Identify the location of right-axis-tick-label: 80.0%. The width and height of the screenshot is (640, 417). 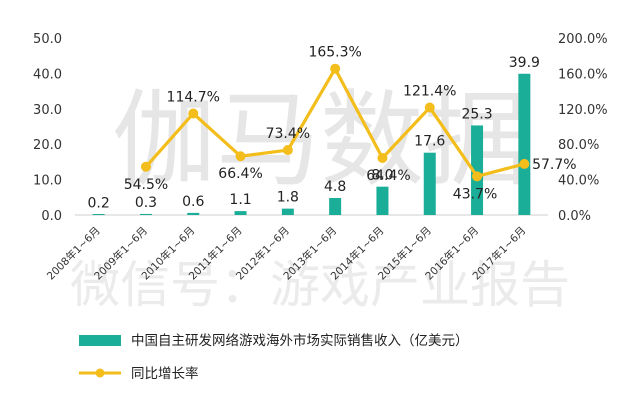
(578, 145).